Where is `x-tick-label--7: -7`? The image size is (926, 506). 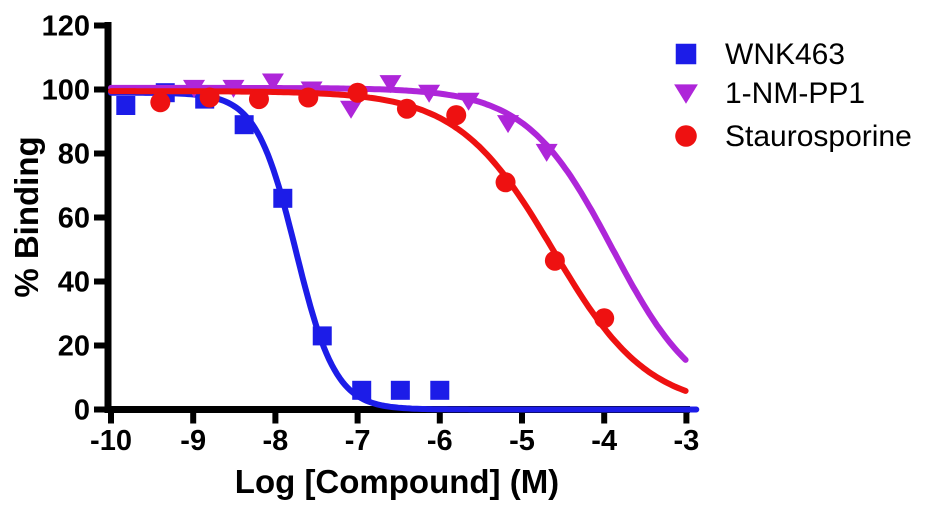 x-tick-label--7: -7 is located at coordinates (358, 441).